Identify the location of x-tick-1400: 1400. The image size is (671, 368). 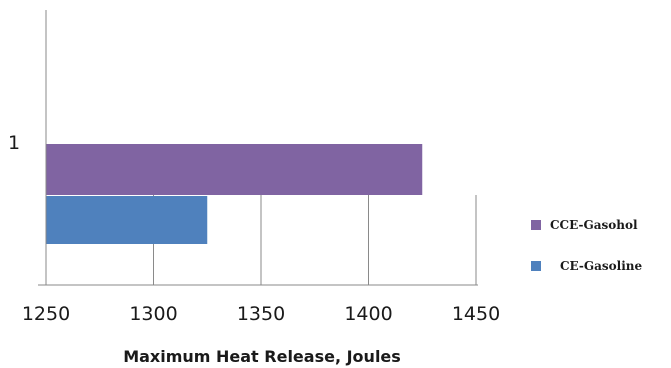
(368, 314).